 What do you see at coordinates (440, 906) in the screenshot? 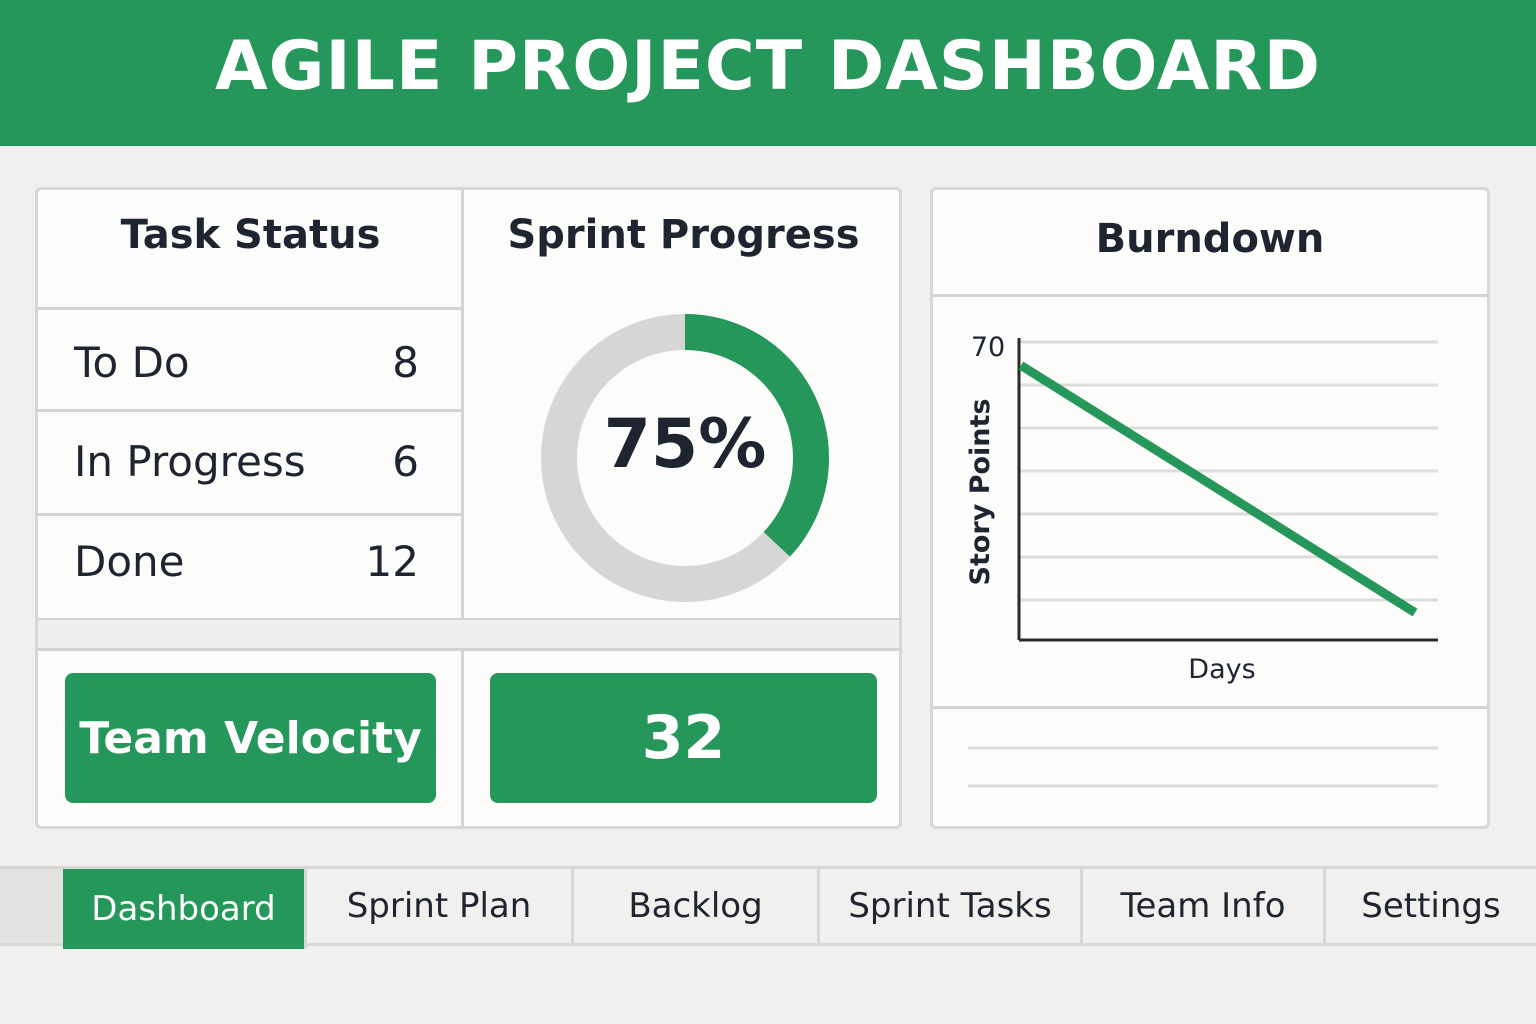
I see `tab-sprint-plan: Sprint Plan` at bounding box center [440, 906].